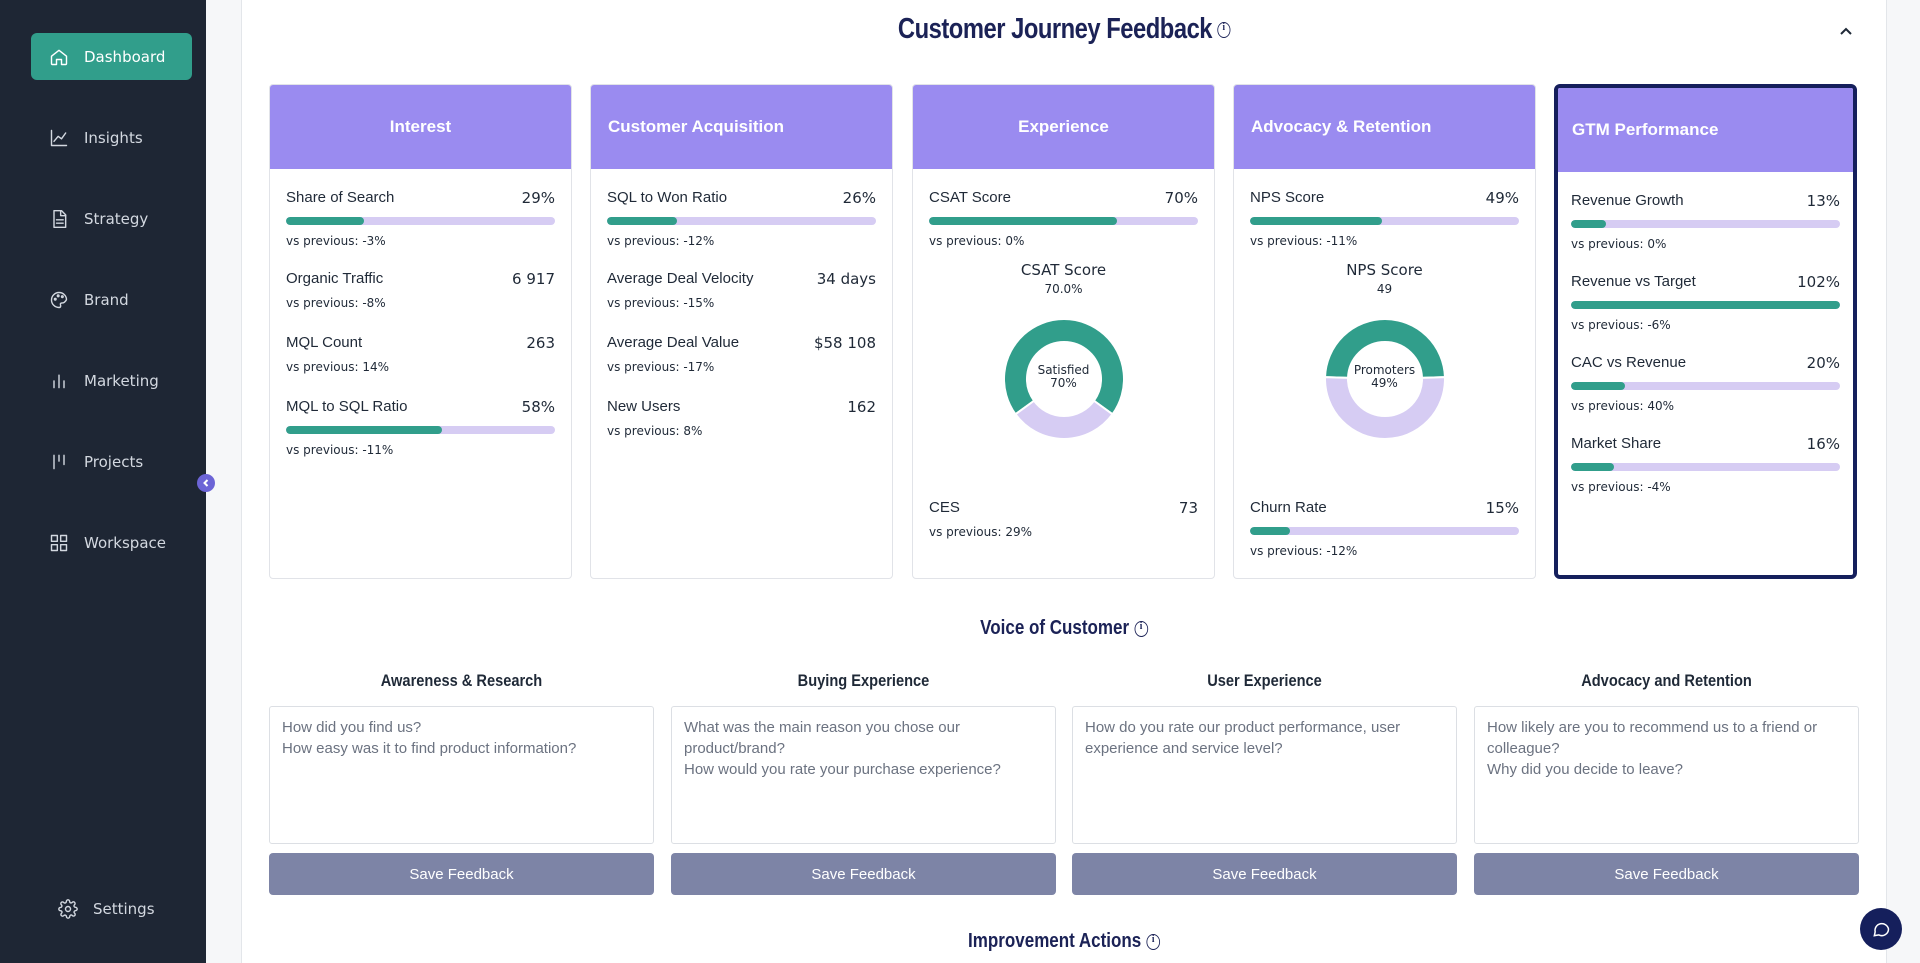 This screenshot has height=963, width=1920. I want to click on sidebar-item-settings: Settings, so click(120, 908).